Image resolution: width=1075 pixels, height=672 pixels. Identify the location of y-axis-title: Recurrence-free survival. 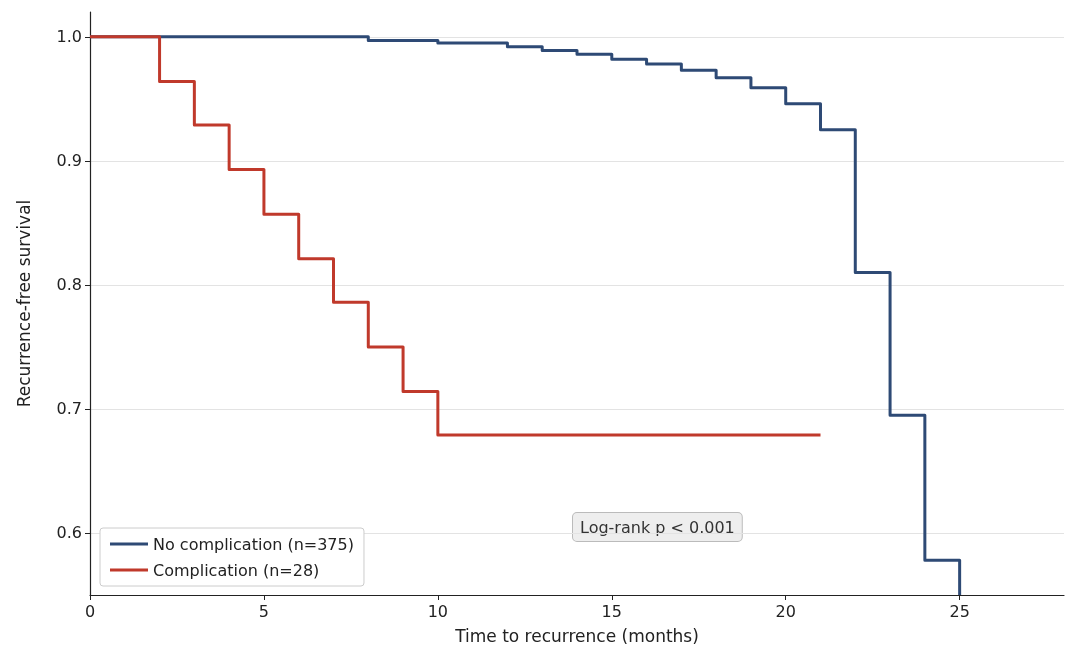
(23, 303).